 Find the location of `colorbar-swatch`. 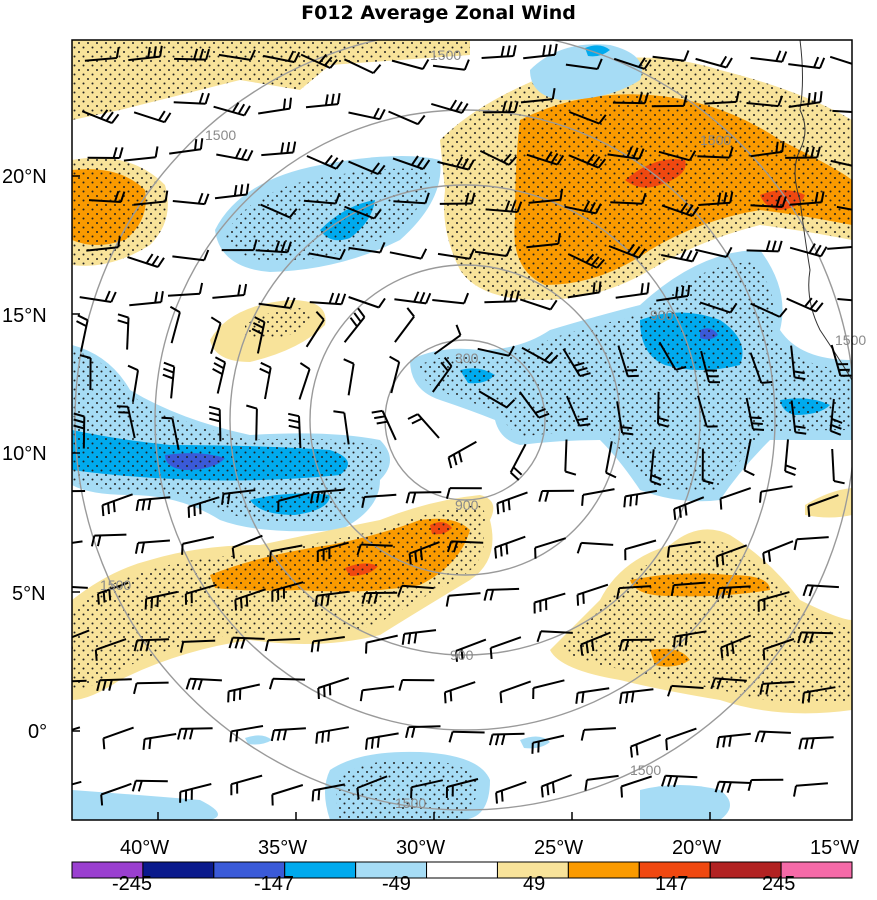

colorbar-swatch is located at coordinates (462, 870).